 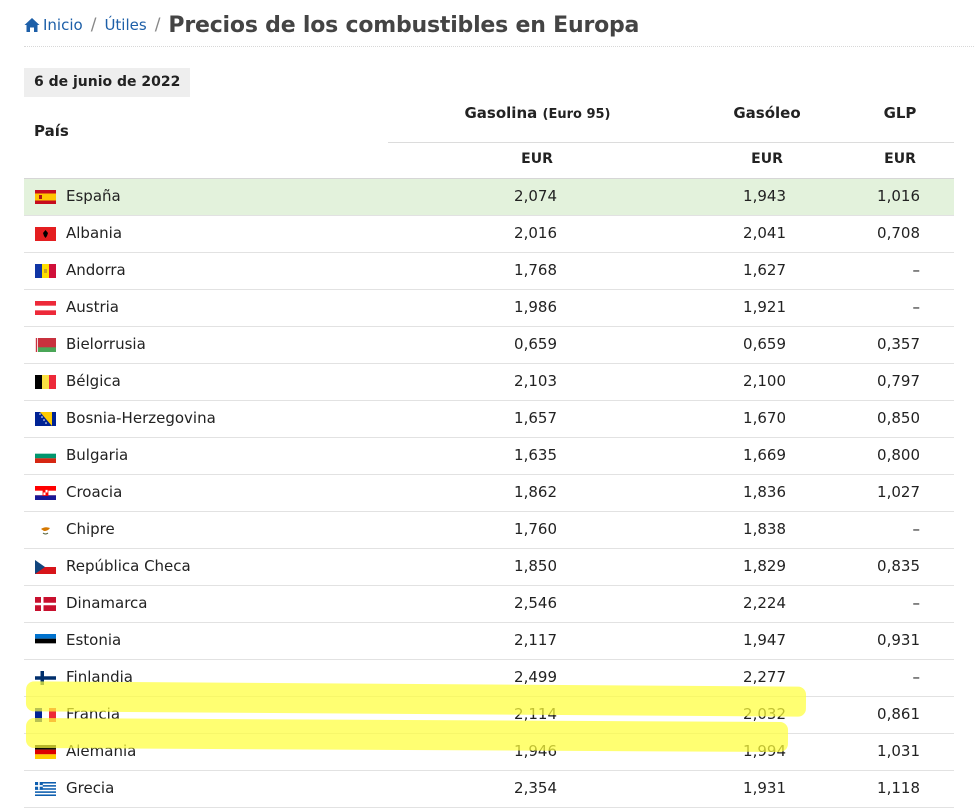 What do you see at coordinates (535, 196) in the screenshot?
I see `gasoline-price: 2,074` at bounding box center [535, 196].